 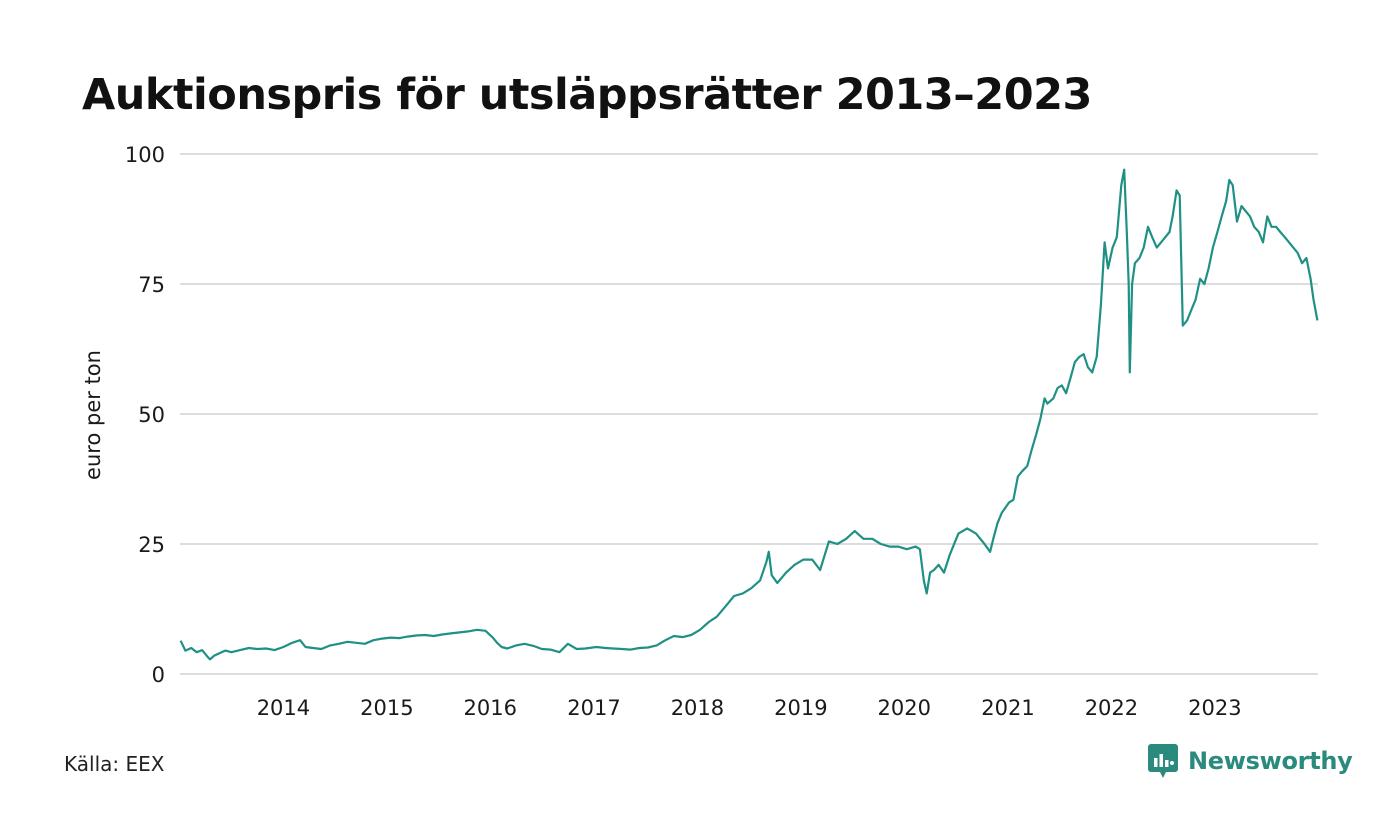 I want to click on y-tick-label: 75, so click(x=151, y=285).